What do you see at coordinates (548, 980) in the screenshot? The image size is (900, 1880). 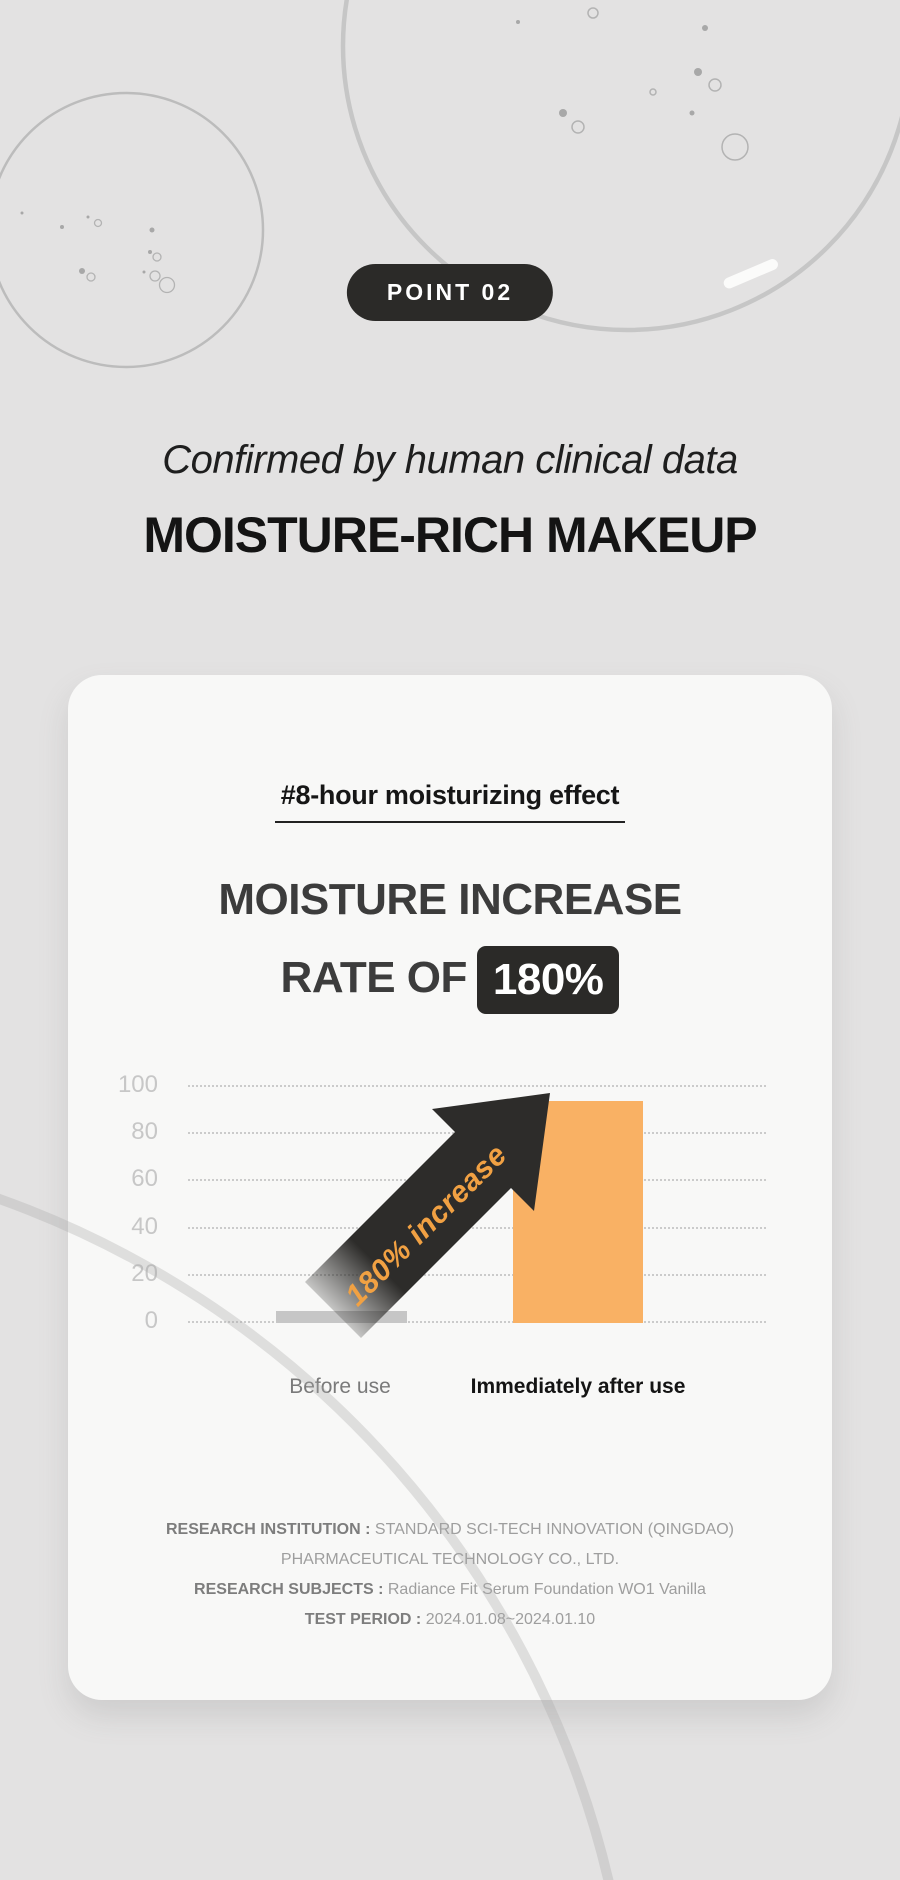 I see `headline-highlight: 180%` at bounding box center [548, 980].